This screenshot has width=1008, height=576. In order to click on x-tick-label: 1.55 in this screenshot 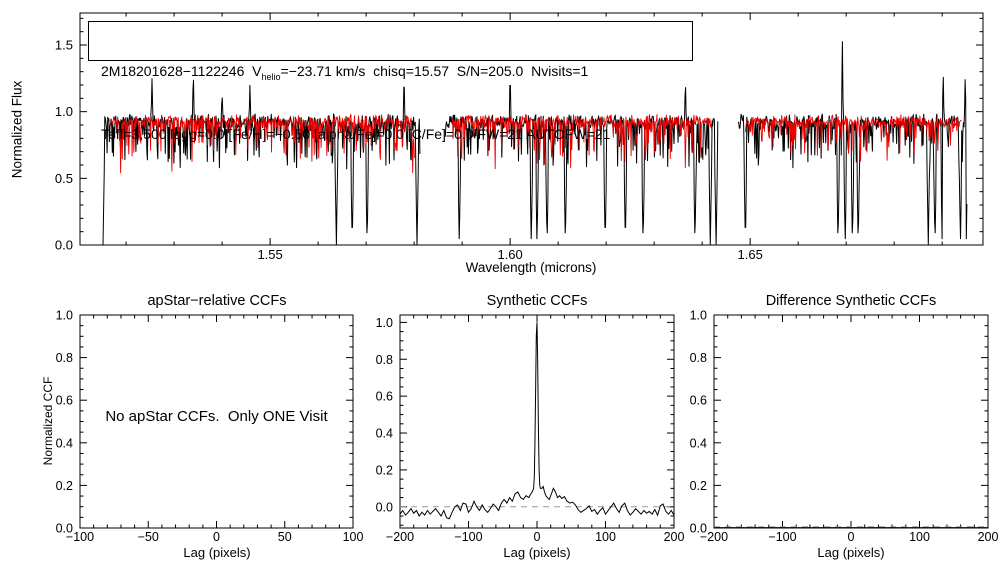, I will do `click(269, 254)`.